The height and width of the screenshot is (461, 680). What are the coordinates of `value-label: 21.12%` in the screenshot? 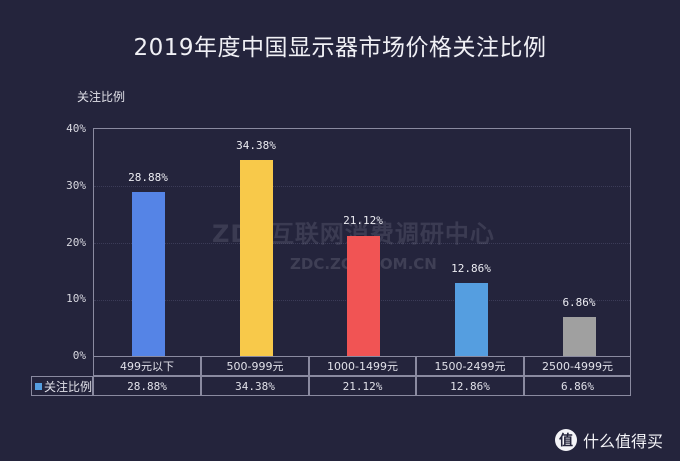 It's located at (363, 220).